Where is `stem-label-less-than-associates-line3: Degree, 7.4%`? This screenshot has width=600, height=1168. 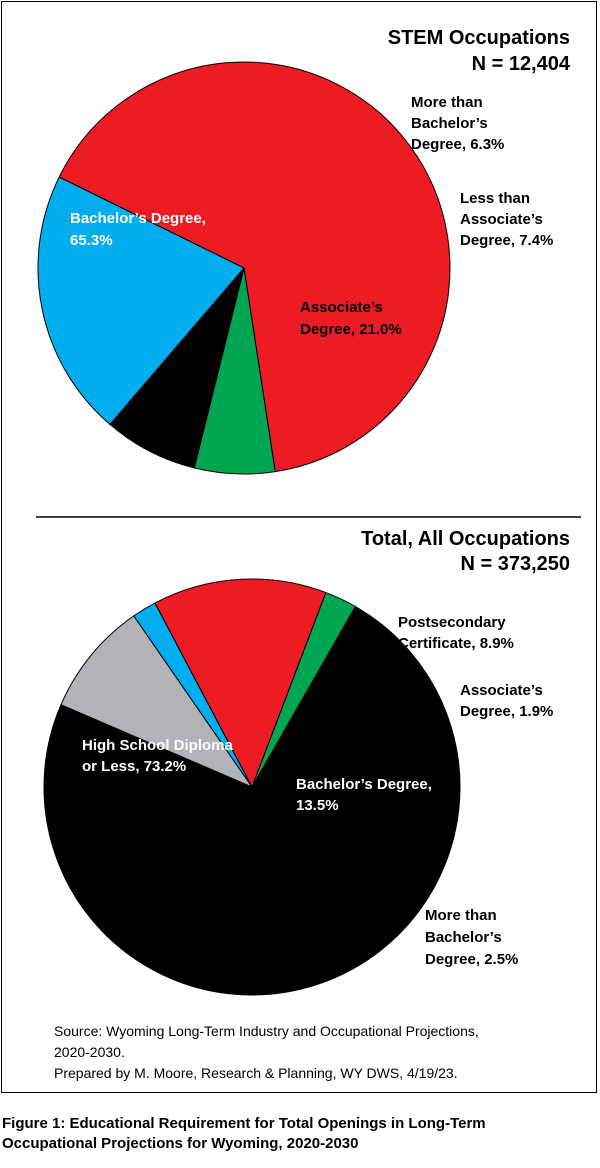 stem-label-less-than-associates-line3: Degree, 7.4% is located at coordinates (506, 240).